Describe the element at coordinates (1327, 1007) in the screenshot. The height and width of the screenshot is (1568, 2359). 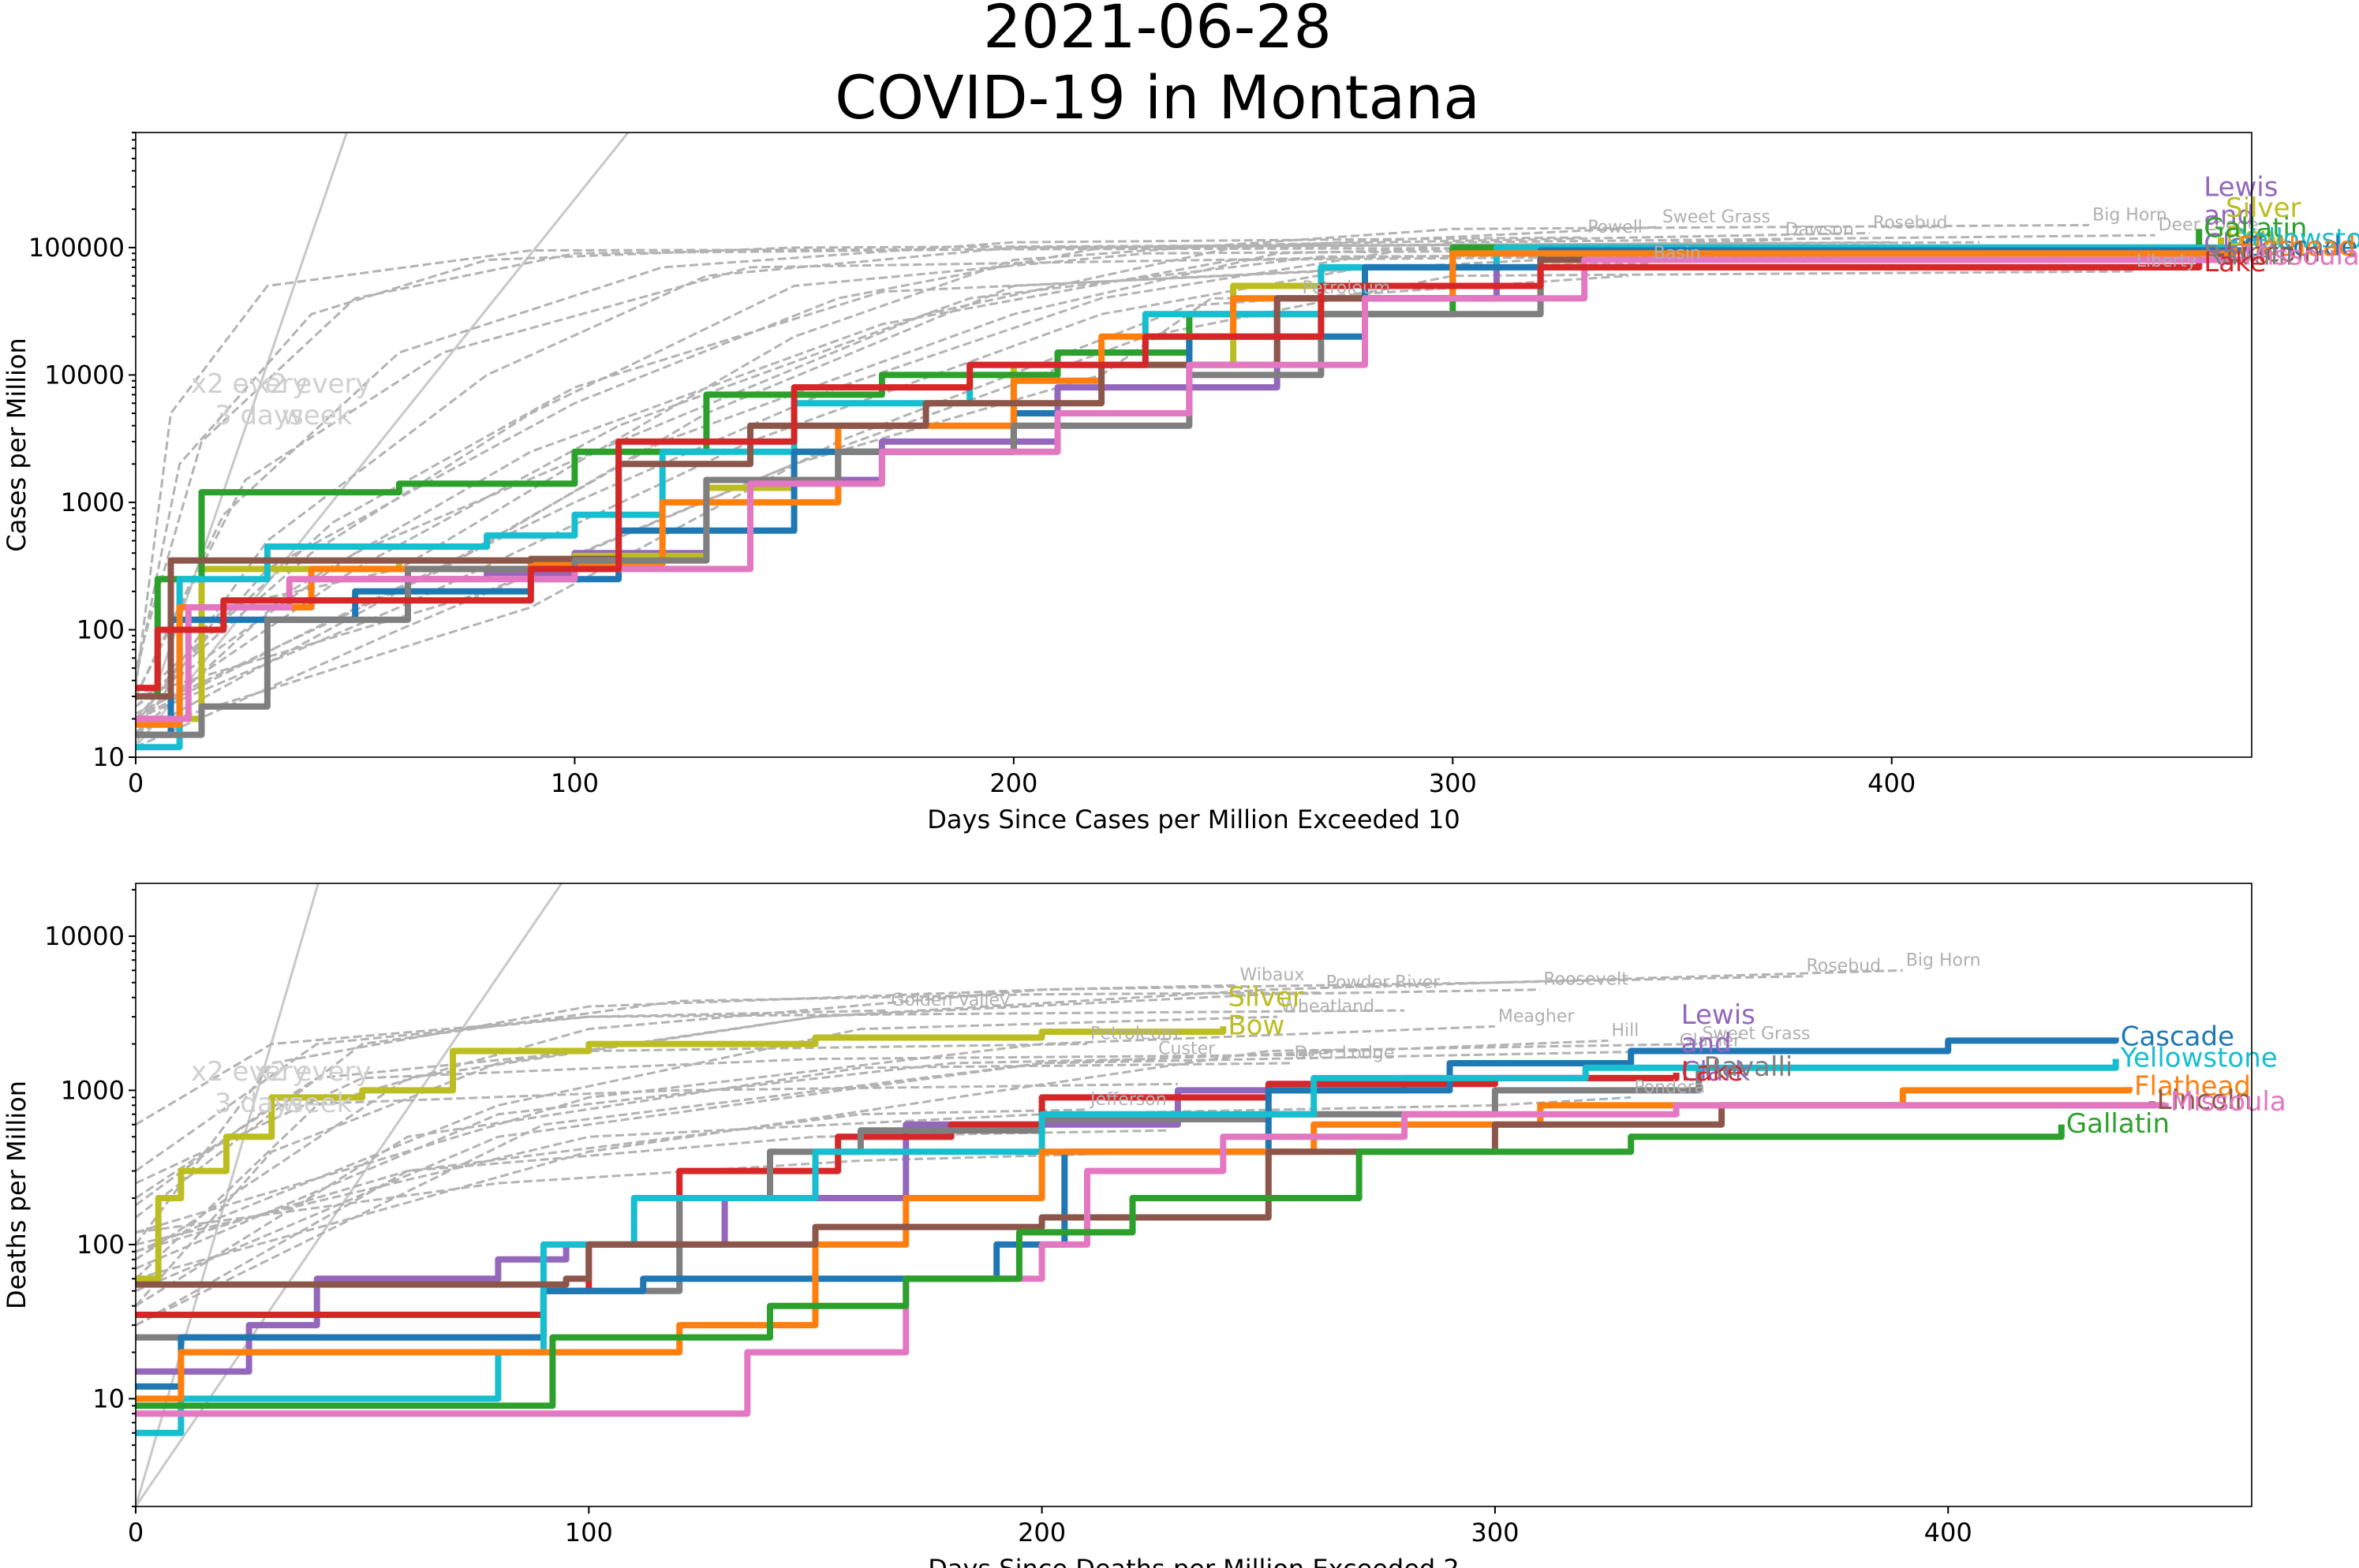
I see `background-label-wheatland: Wheatland` at that location.